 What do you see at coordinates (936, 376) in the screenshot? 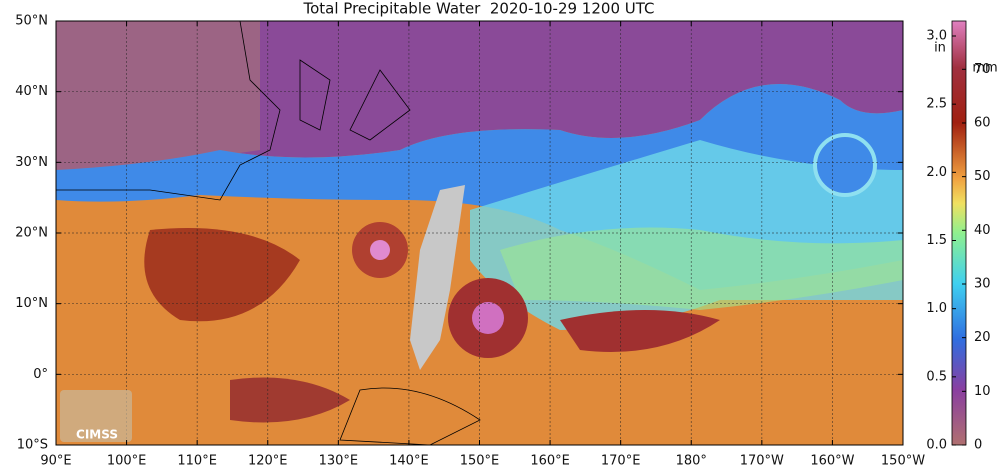
I see `colorbar-in-tick-label: 0.5` at bounding box center [936, 376].